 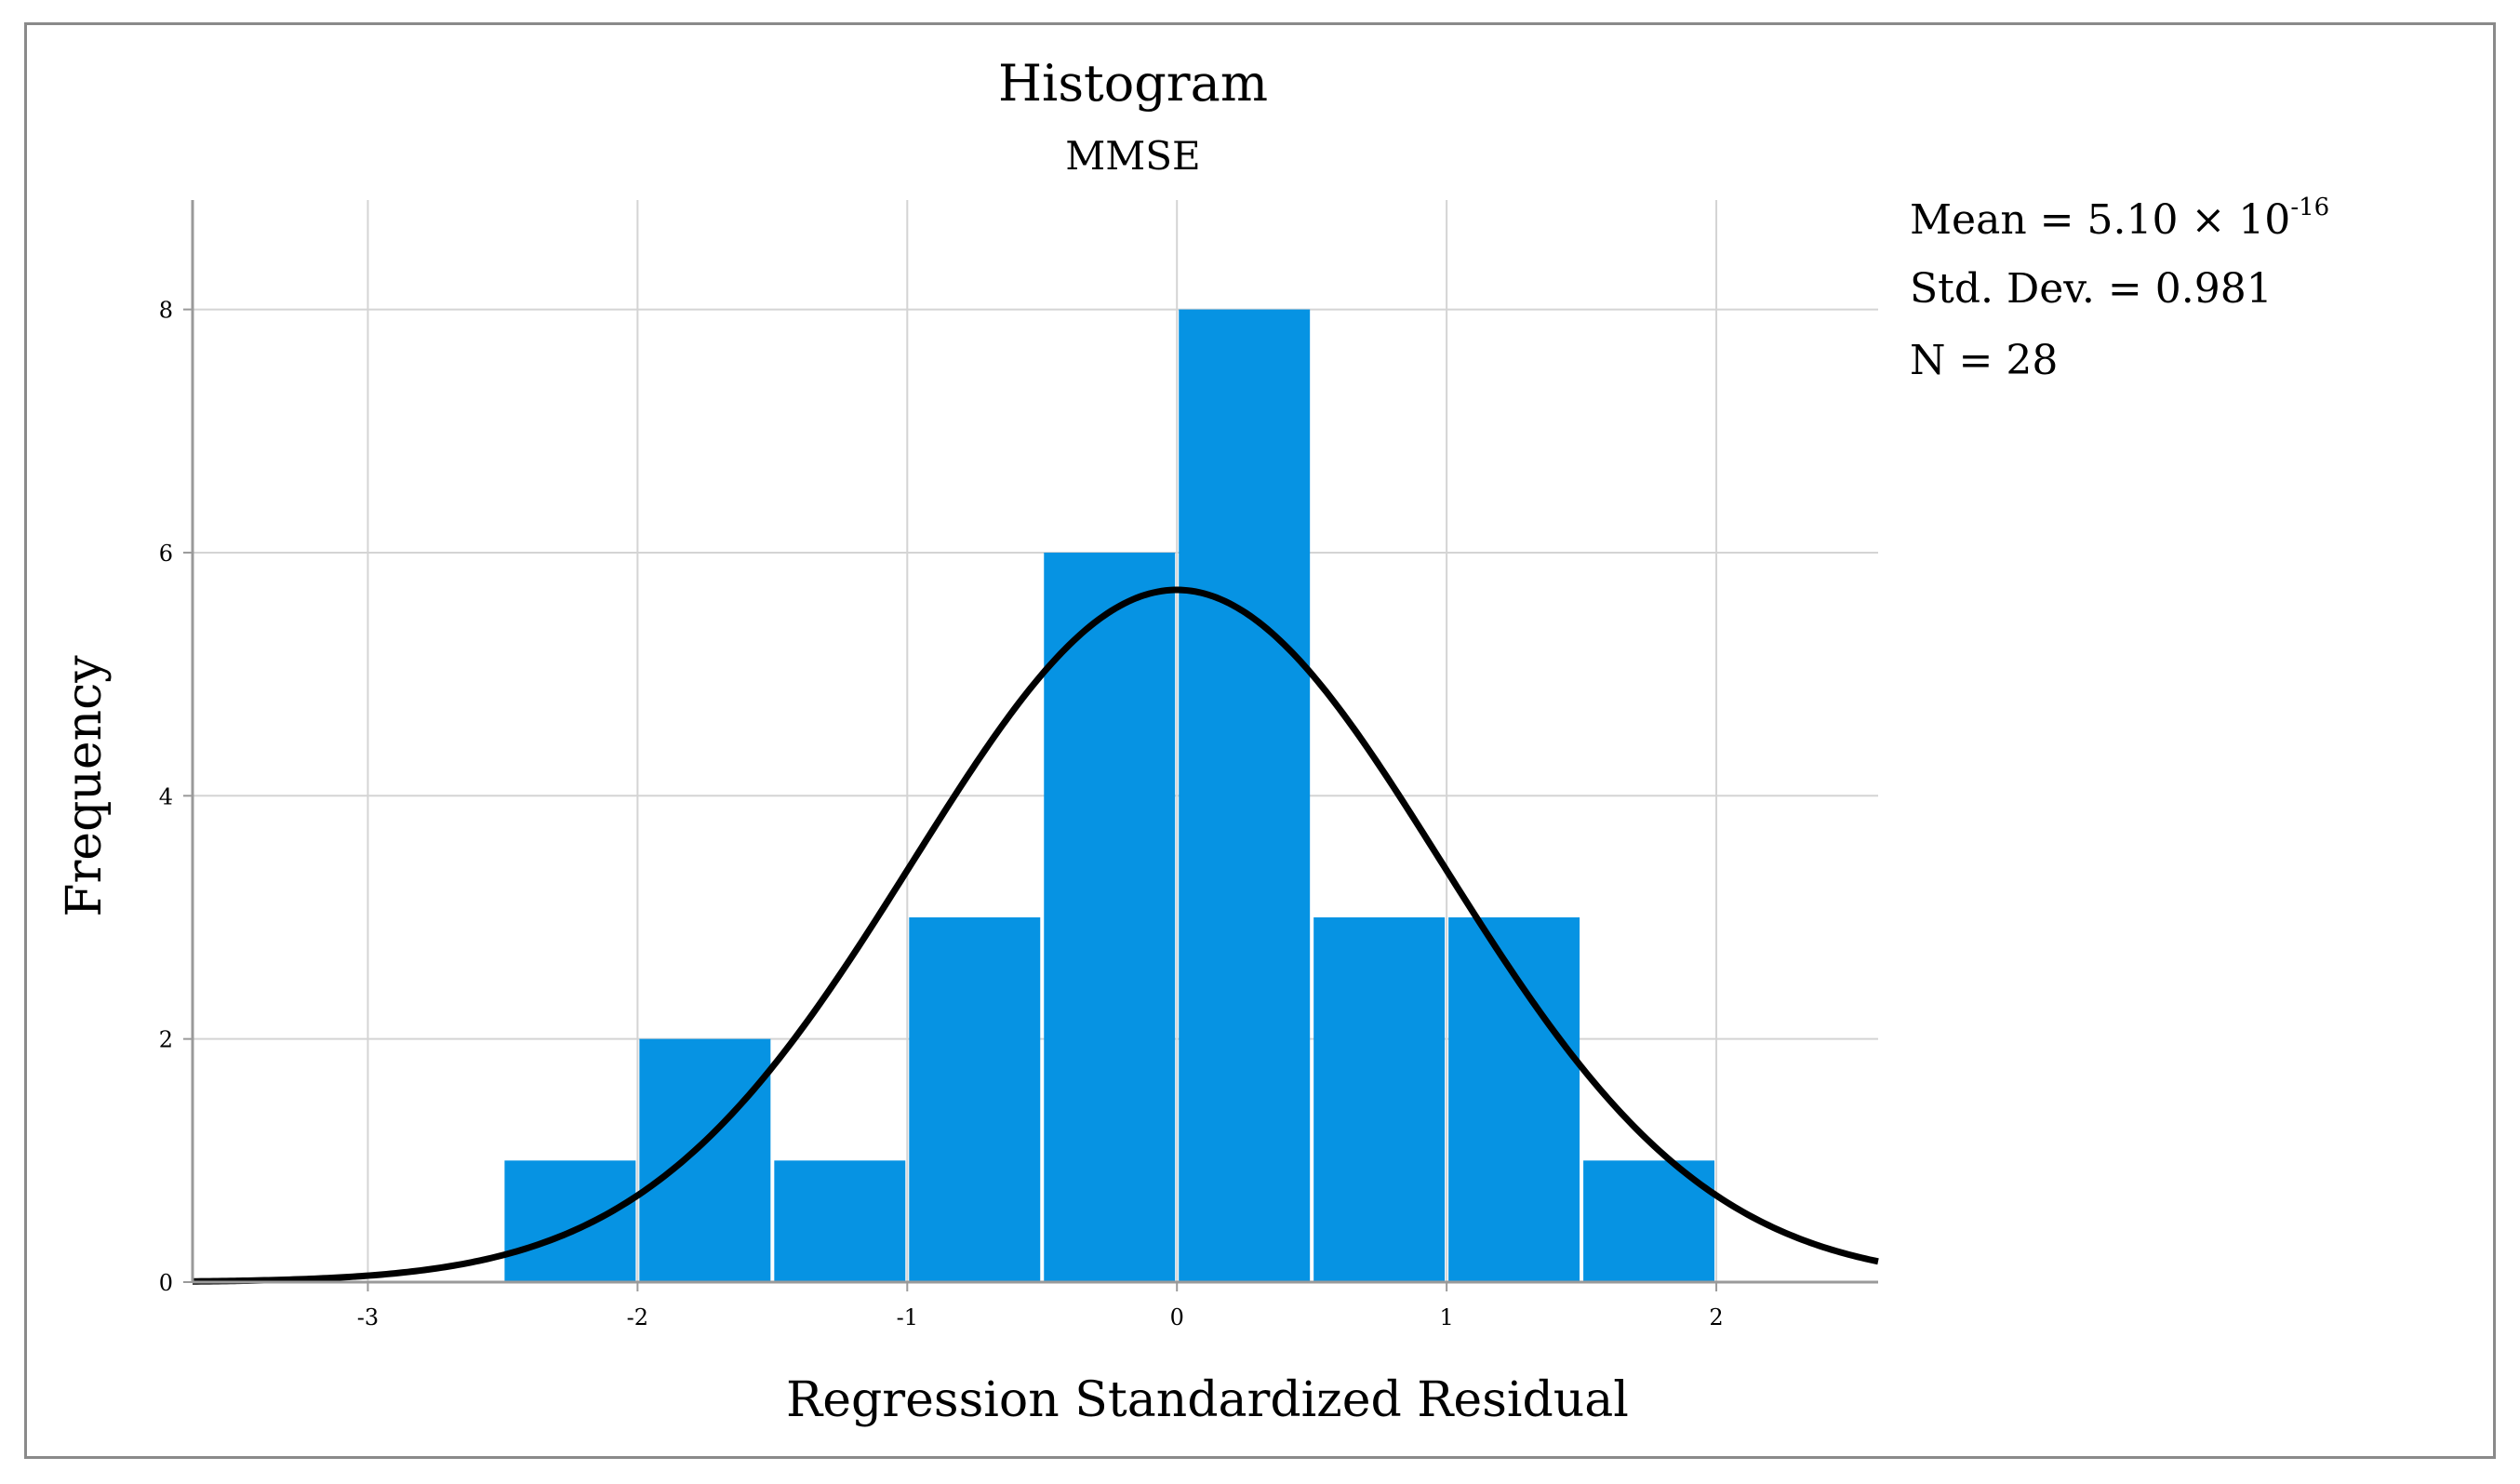 I want to click on stats-std-dev: Std. Dev. = 0.981, so click(x=2091, y=289).